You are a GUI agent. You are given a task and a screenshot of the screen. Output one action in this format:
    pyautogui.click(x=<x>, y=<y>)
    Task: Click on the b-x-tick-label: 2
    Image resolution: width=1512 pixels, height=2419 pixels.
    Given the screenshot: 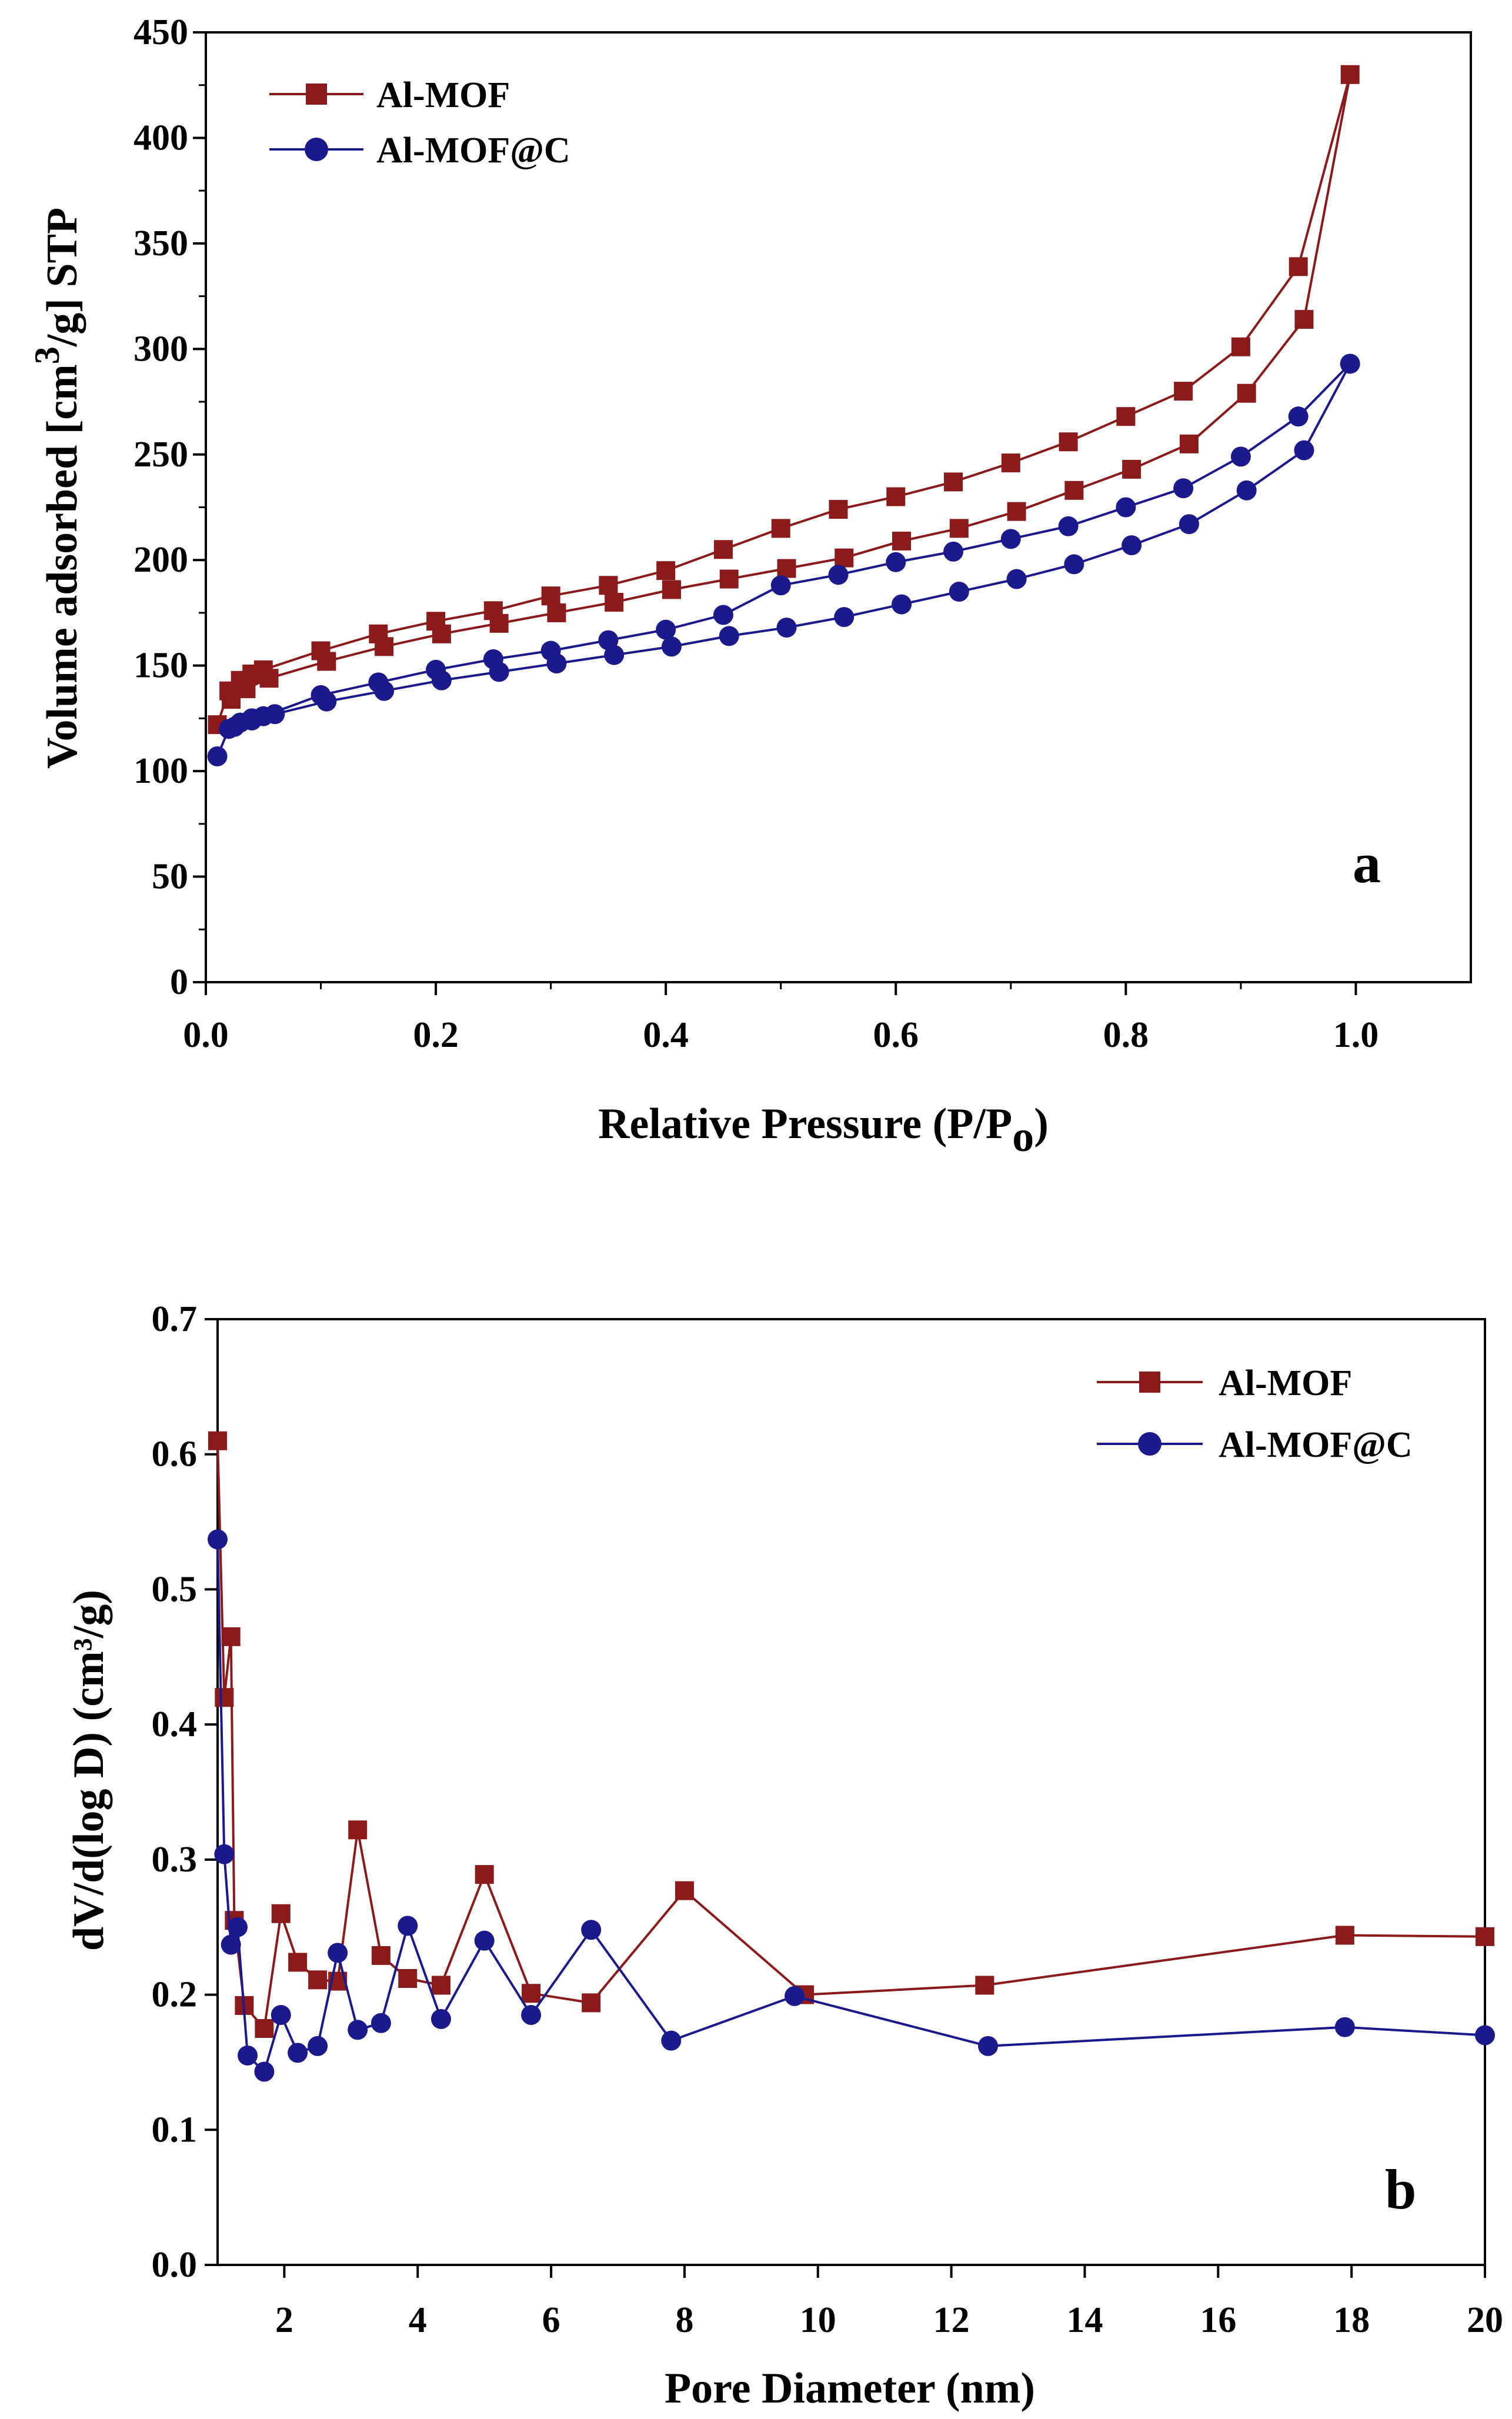 What is the action you would take?
    pyautogui.click(x=284, y=2320)
    